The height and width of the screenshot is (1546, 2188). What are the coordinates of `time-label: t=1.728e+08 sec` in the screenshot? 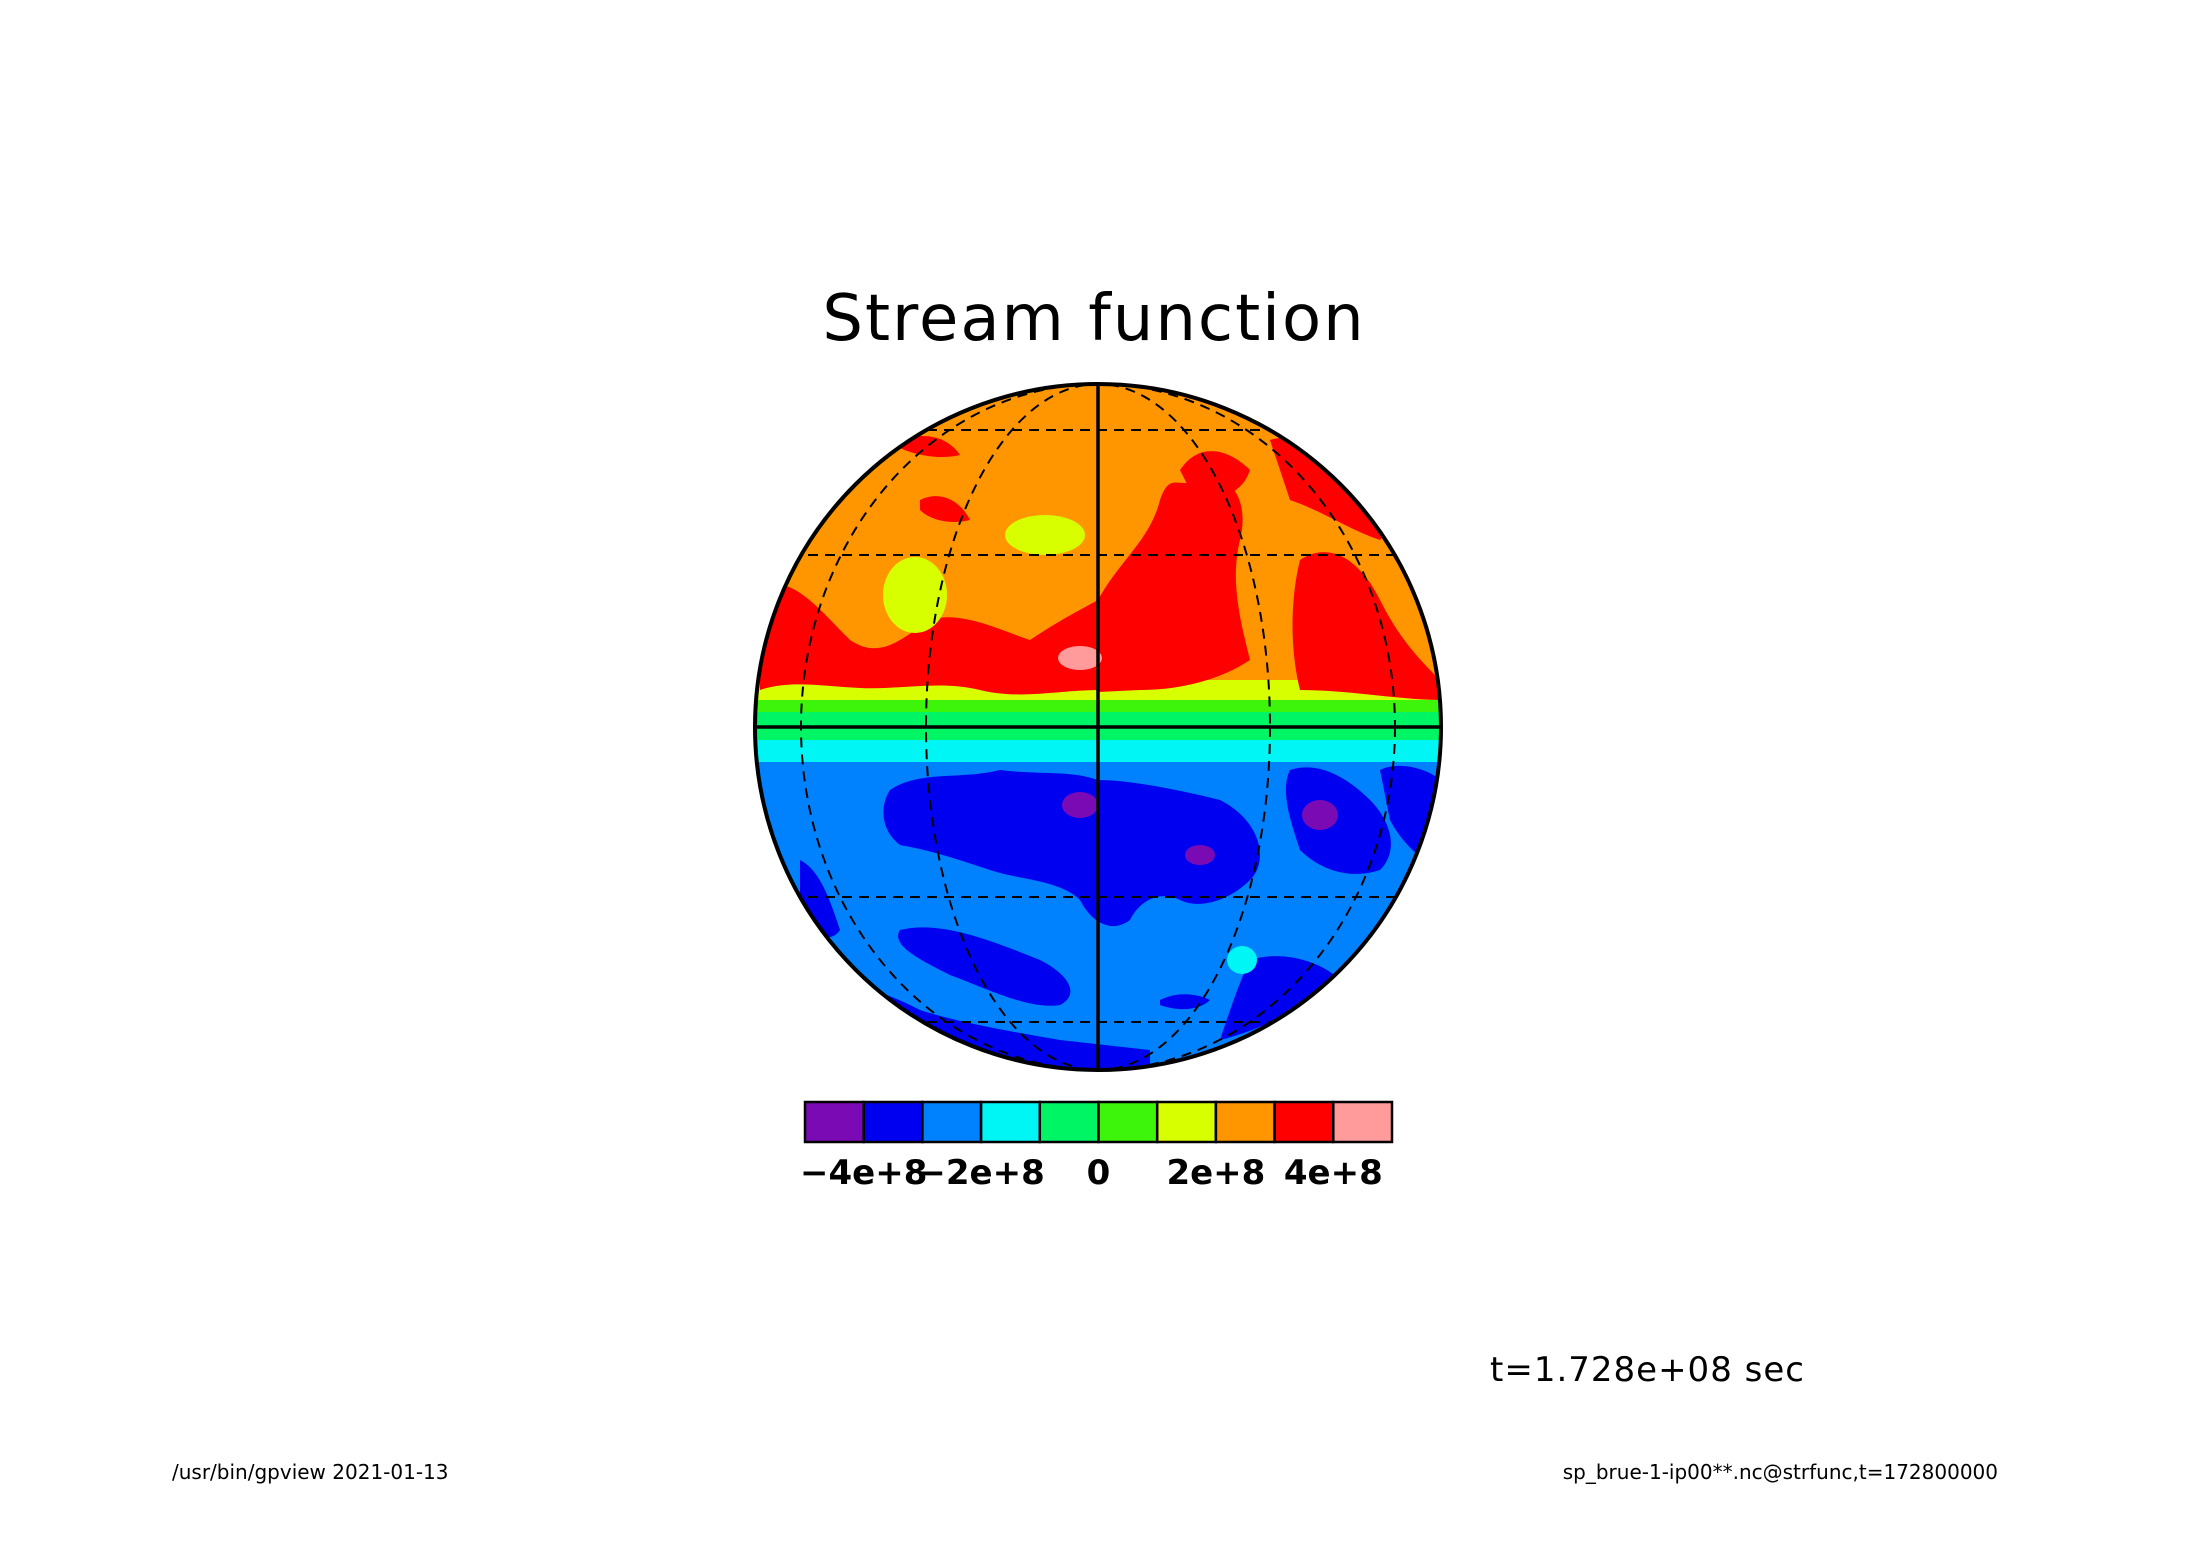 It's located at (1647, 1370).